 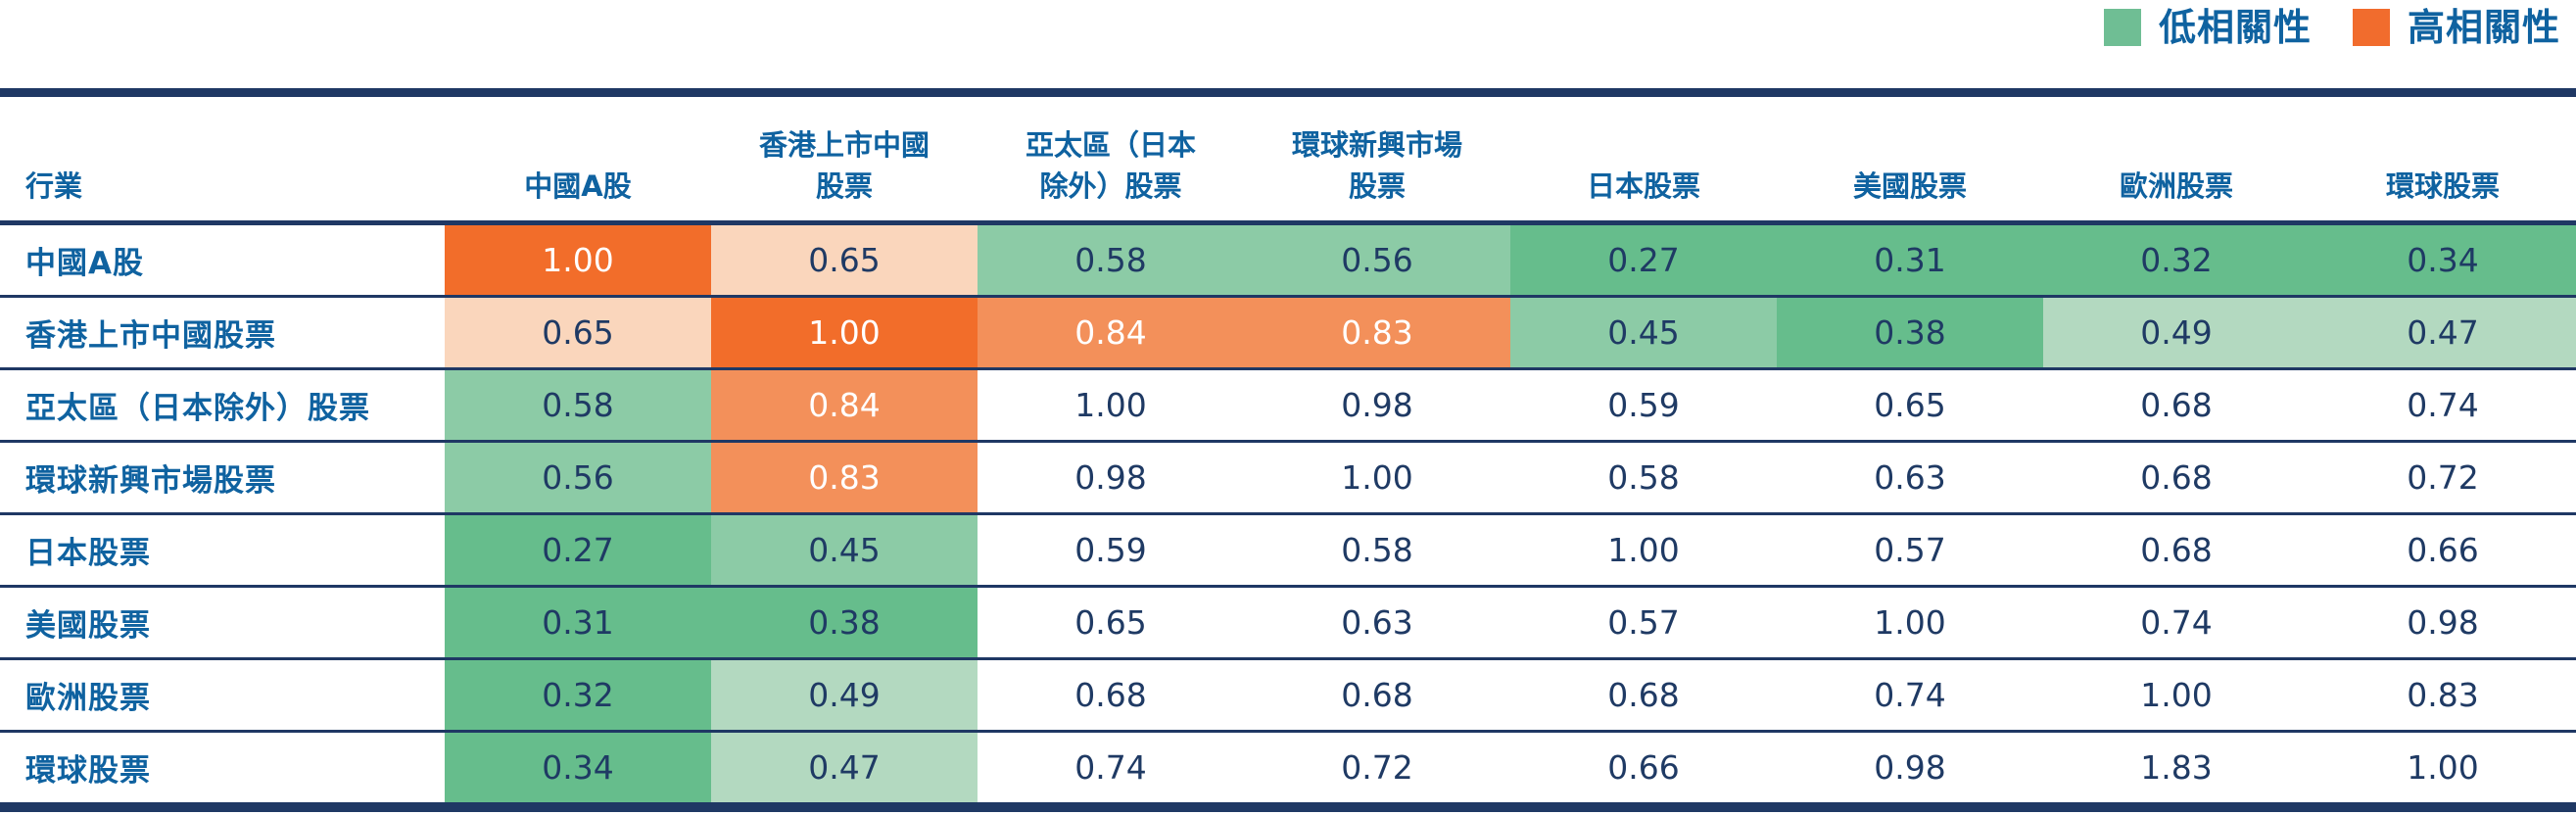 I want to click on table-row: 中國A股 1.00 0.65 0.58 0.56 0.27 0.31 0.32 0.34, so click(x=1288, y=261).